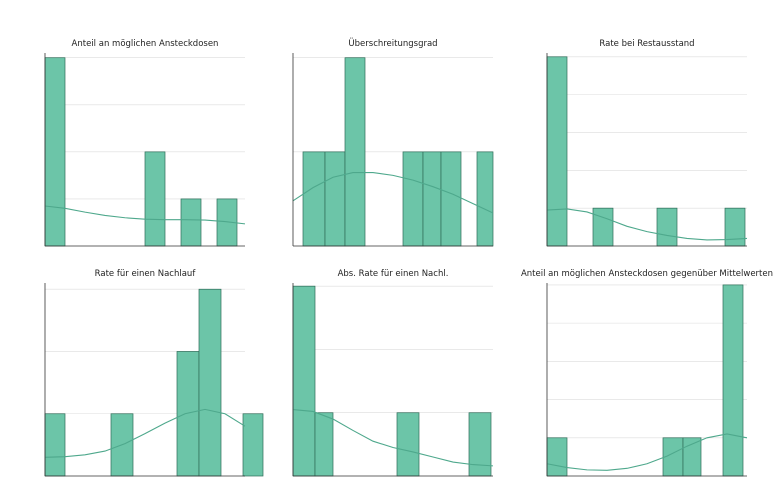 The width and height of the screenshot is (784, 497). What do you see at coordinates (392, 43) in the screenshot?
I see `panel-title: Überschreitungsgrad` at bounding box center [392, 43].